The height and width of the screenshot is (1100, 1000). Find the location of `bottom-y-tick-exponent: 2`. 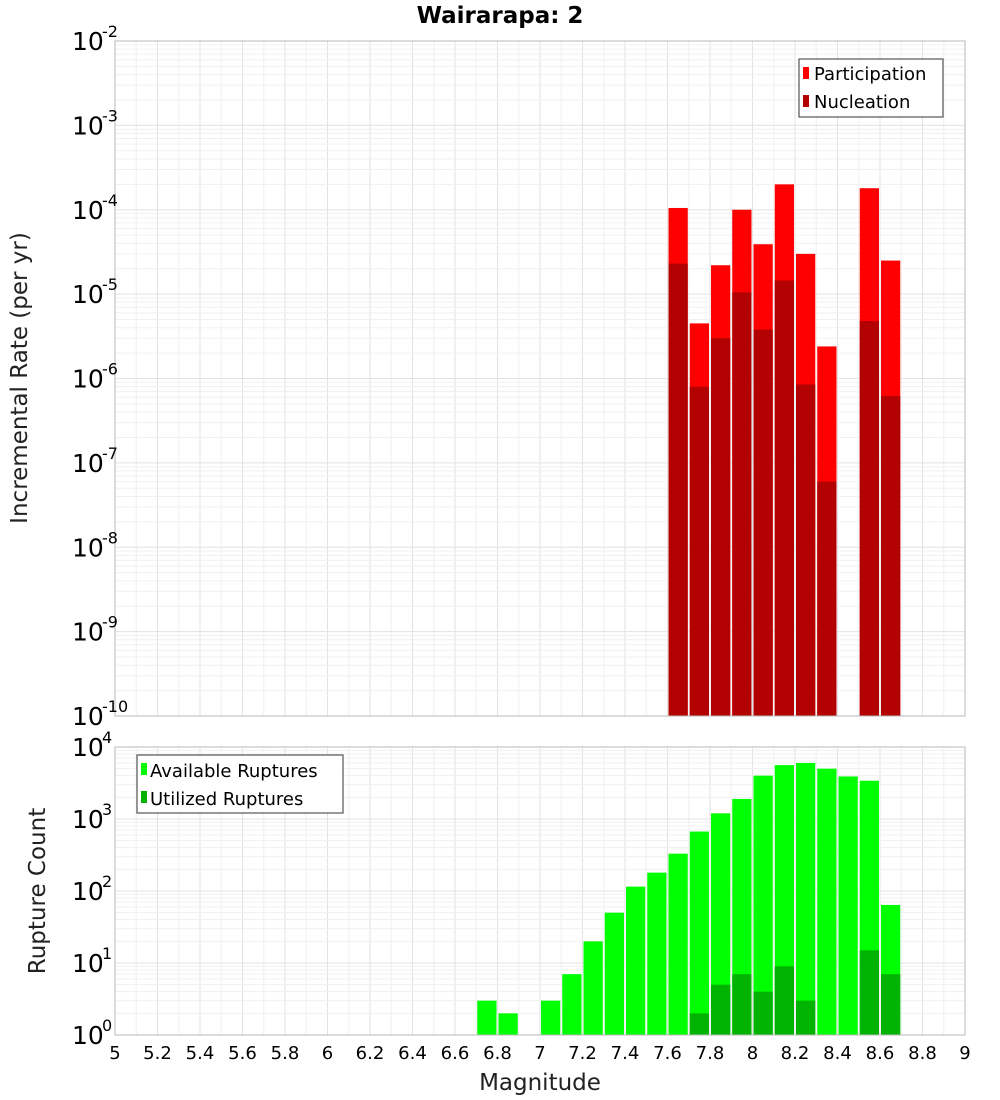

bottom-y-tick-exponent: 2 is located at coordinates (107, 881).